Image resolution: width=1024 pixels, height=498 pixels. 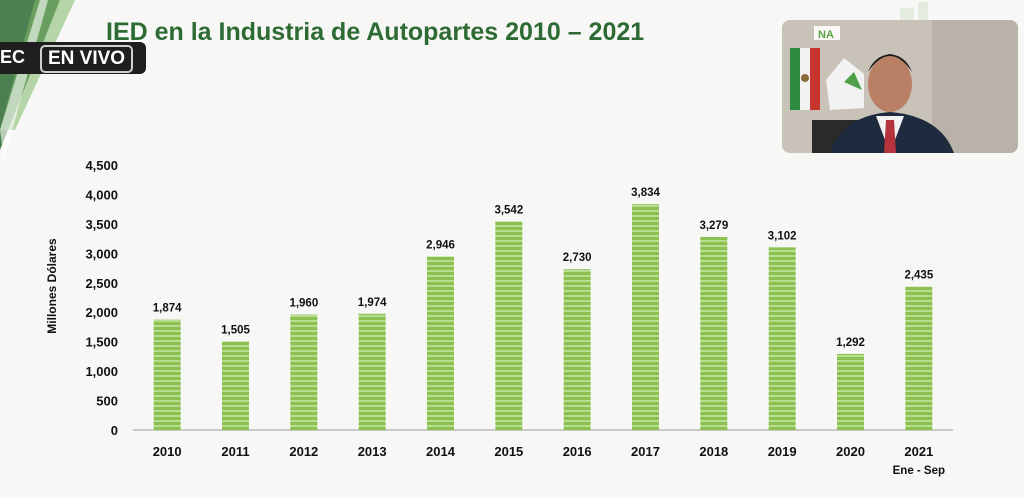 I want to click on data-label-2017: 3,834, so click(x=645, y=193).